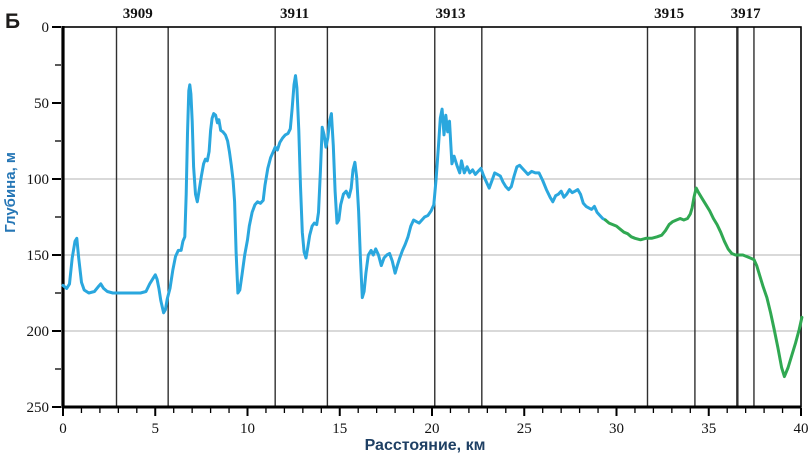 This screenshot has width=811, height=462. What do you see at coordinates (432, 412) in the screenshot?
I see `x-axis-ticks` at bounding box center [432, 412].